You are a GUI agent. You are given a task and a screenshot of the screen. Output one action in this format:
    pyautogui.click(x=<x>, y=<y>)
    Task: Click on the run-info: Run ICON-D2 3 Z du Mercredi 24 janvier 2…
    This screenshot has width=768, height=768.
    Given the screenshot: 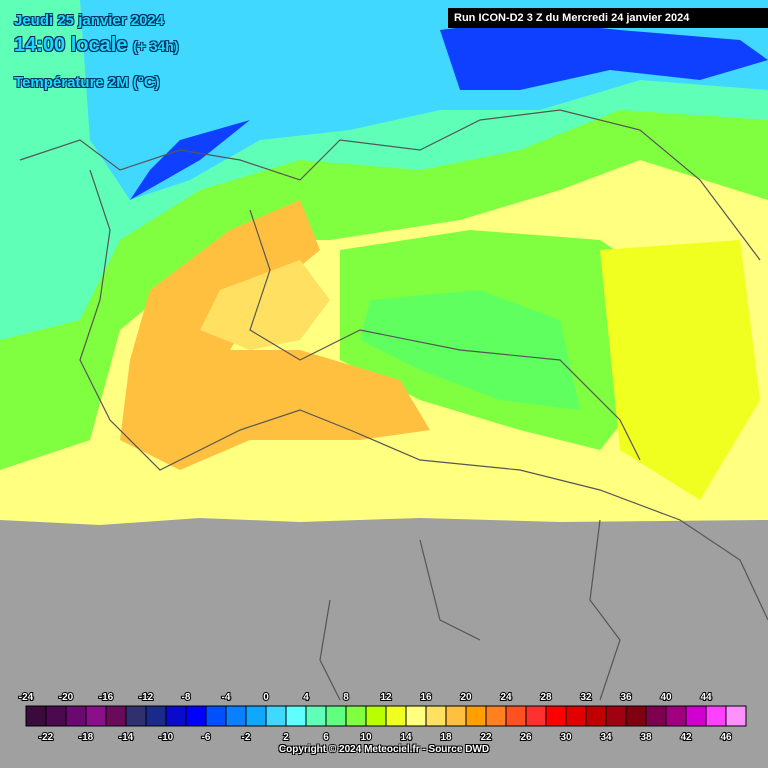 What is the action you would take?
    pyautogui.click(x=608, y=18)
    